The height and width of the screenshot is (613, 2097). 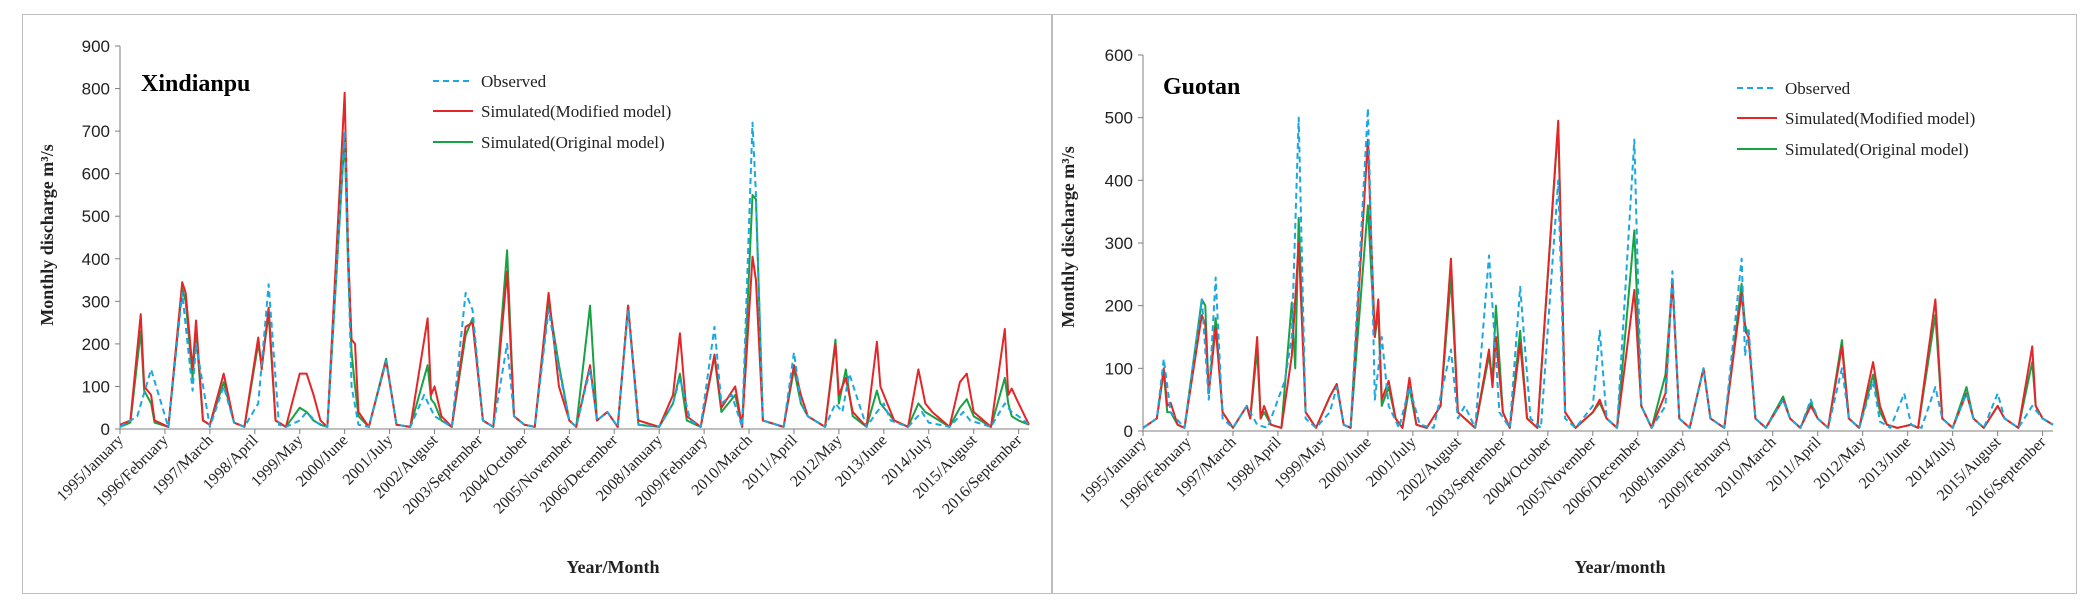 I want to click on chart-title: Guotan, so click(x=1201, y=87).